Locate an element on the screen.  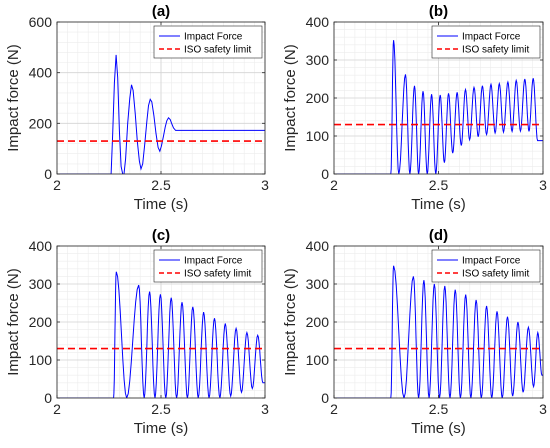
panel-title: (c) is located at coordinates (161, 235).